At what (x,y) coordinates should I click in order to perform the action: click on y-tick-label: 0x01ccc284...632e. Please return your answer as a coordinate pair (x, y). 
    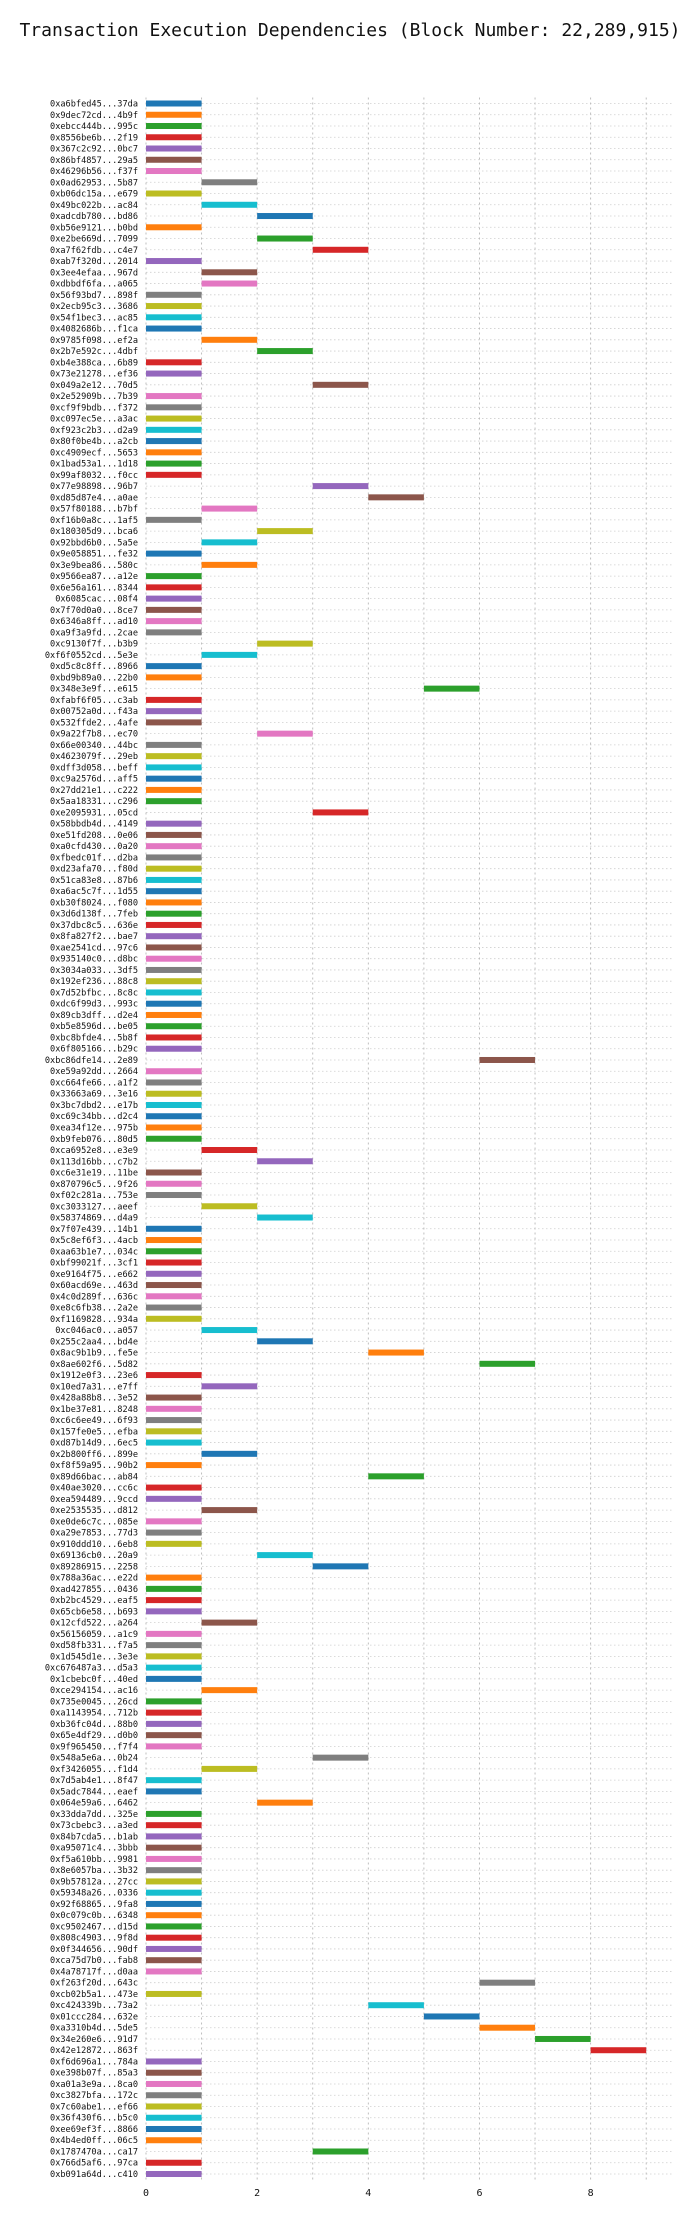
    Looking at the image, I should click on (94, 2017).